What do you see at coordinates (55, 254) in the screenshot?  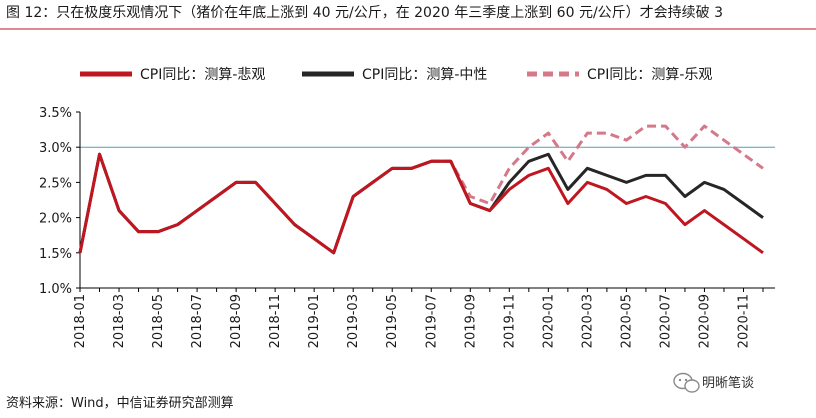 I see `y-tick-label: 1.5%` at bounding box center [55, 254].